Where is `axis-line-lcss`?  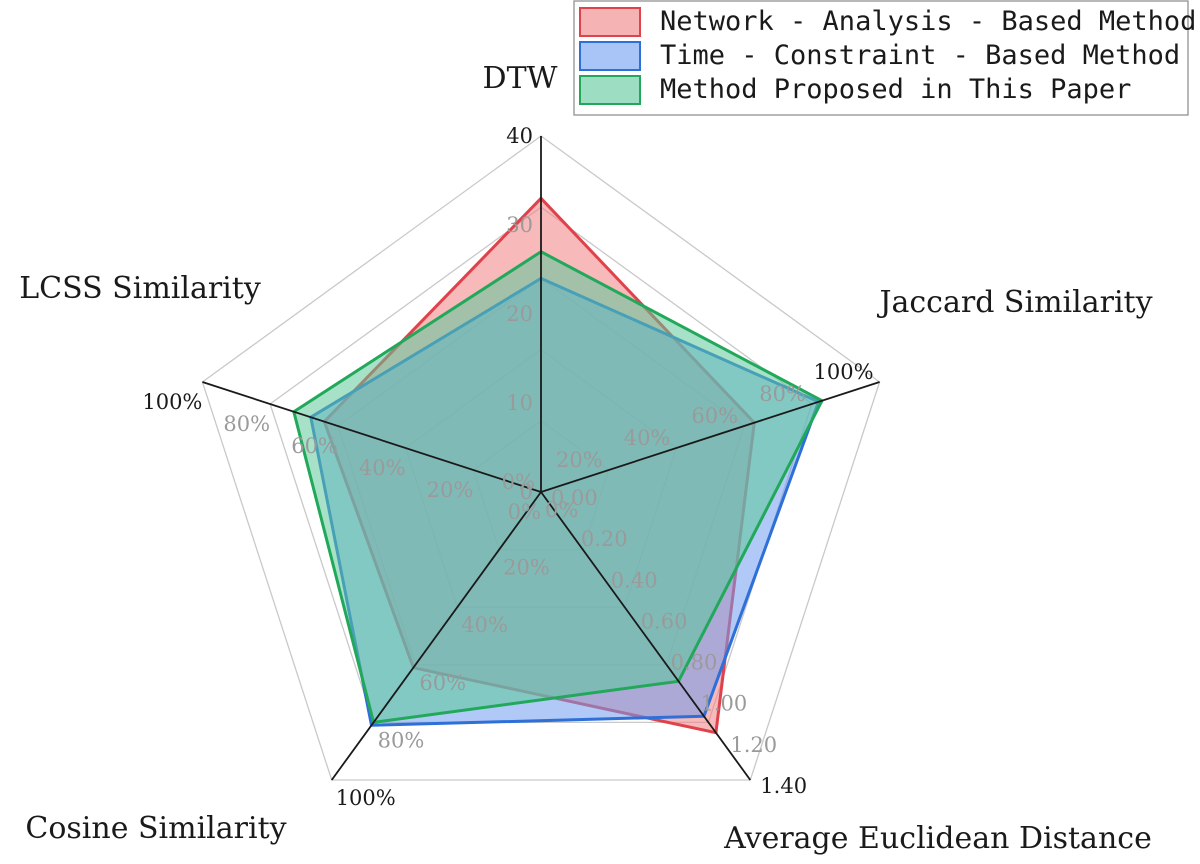 axis-line-lcss is located at coordinates (372, 437).